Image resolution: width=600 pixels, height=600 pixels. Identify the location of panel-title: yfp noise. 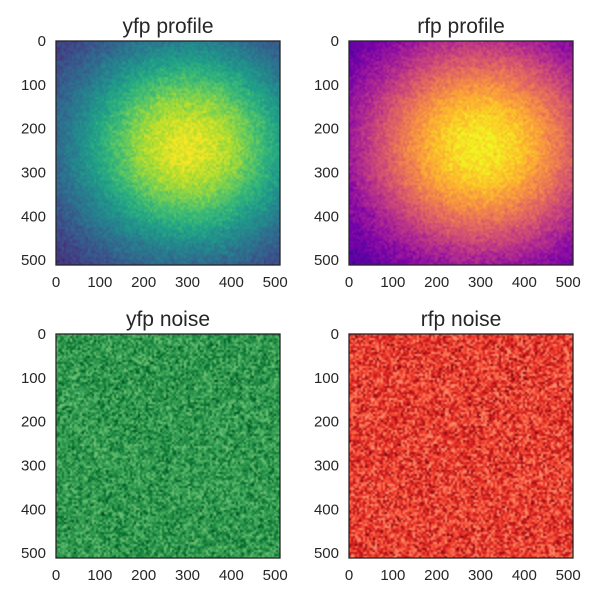
(168, 319).